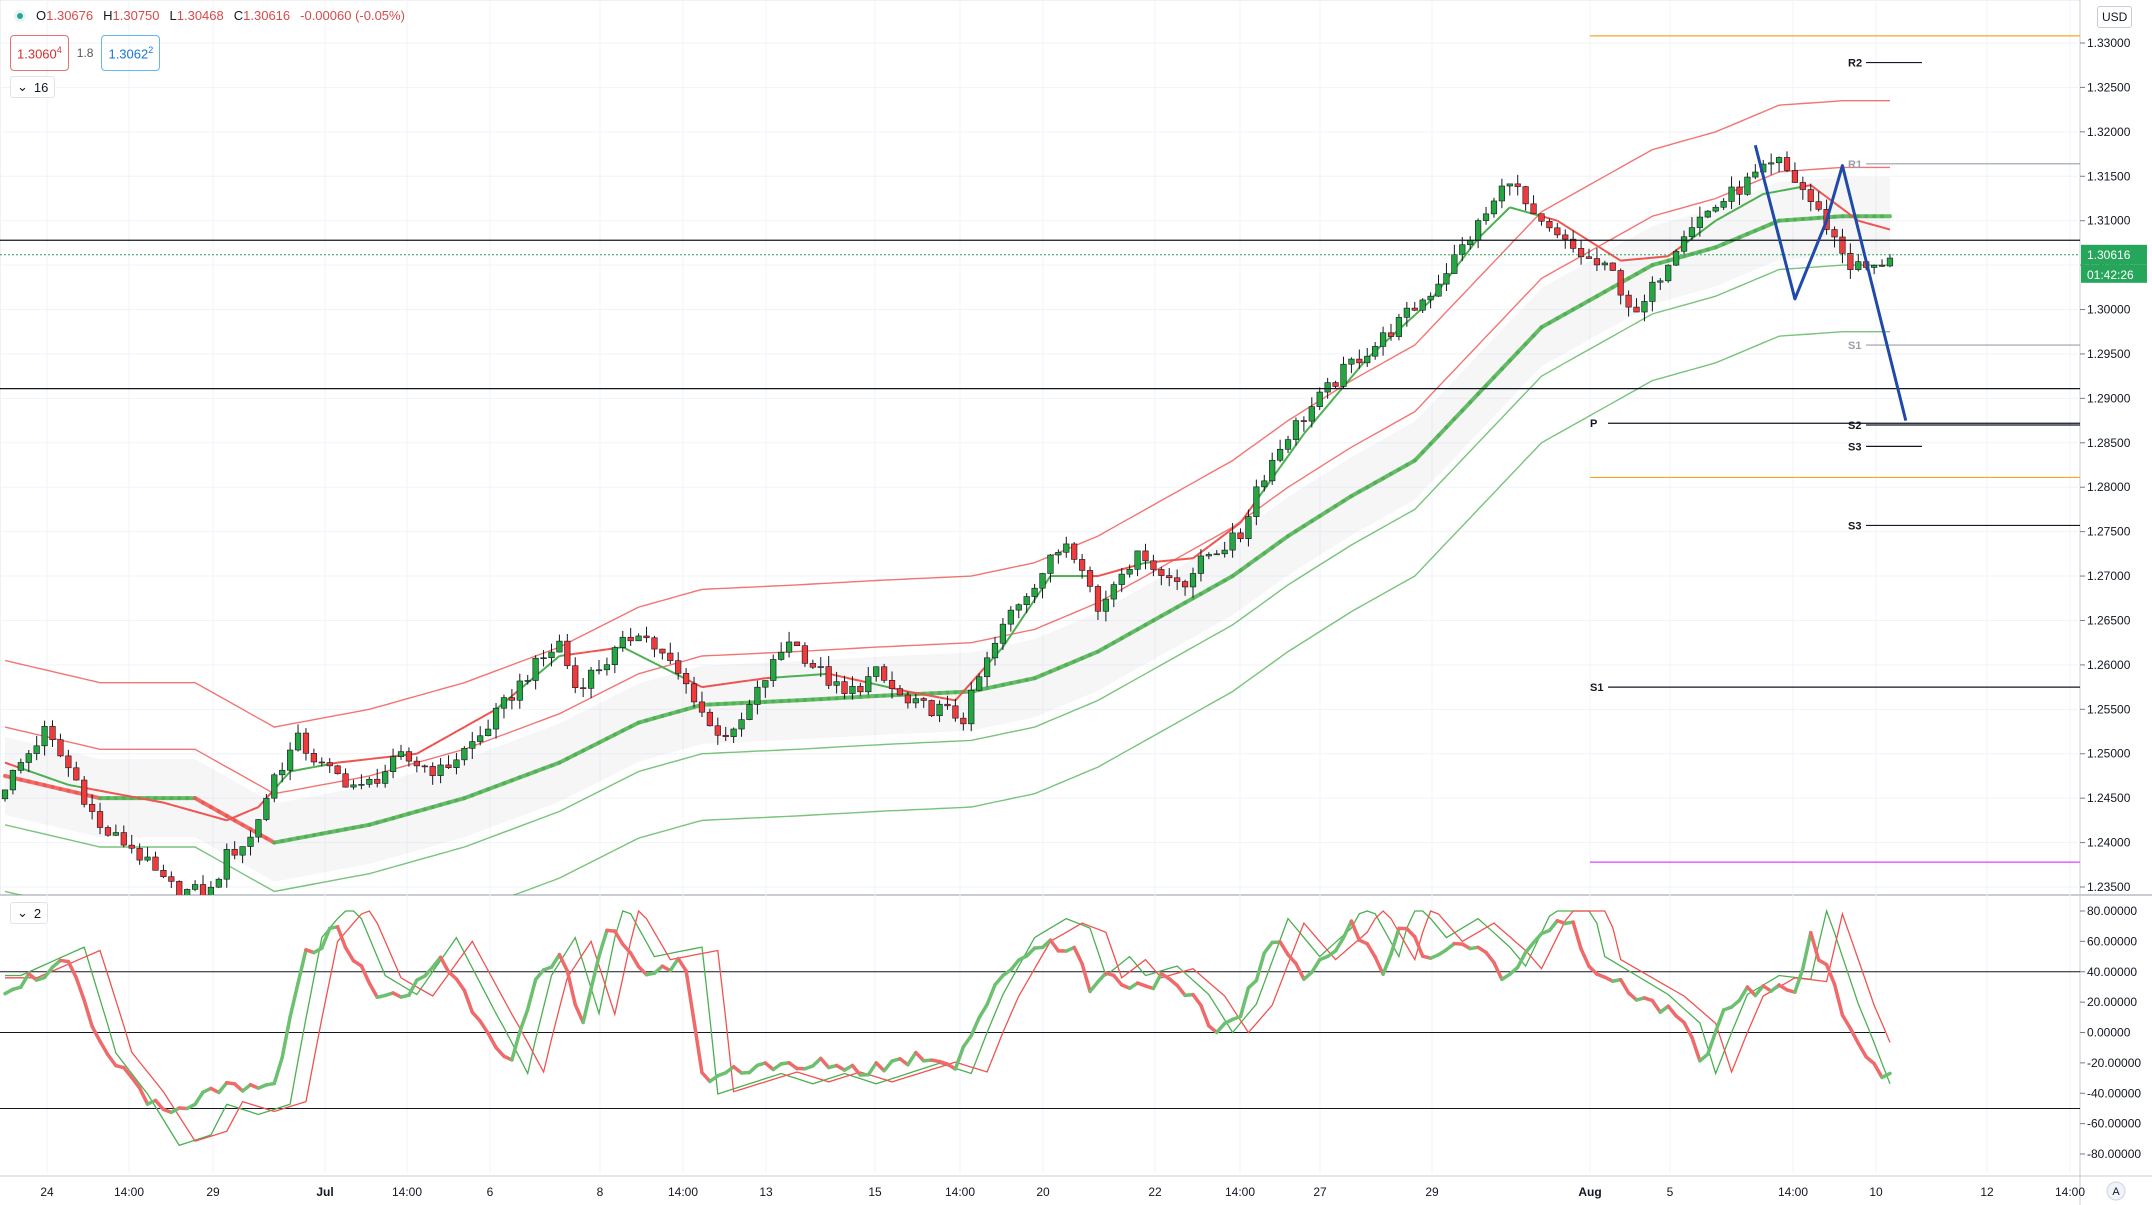 The width and height of the screenshot is (2152, 1205). What do you see at coordinates (1830, 282) in the screenshot?
I see `projection-path` at bounding box center [1830, 282].